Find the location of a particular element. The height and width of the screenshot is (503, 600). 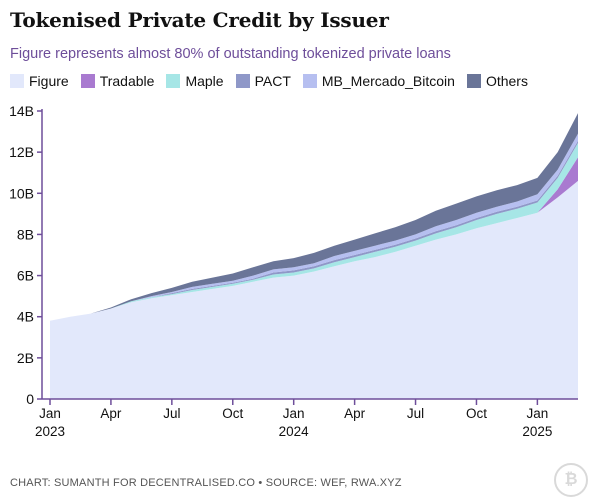

x-tick-year-label: 2024 is located at coordinates (294, 431).